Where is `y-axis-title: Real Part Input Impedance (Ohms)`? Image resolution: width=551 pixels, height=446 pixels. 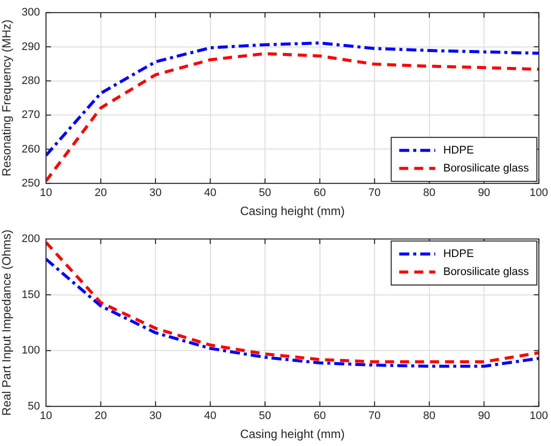 y-axis-title: Real Part Input Impedance (Ohms) is located at coordinates (7, 323).